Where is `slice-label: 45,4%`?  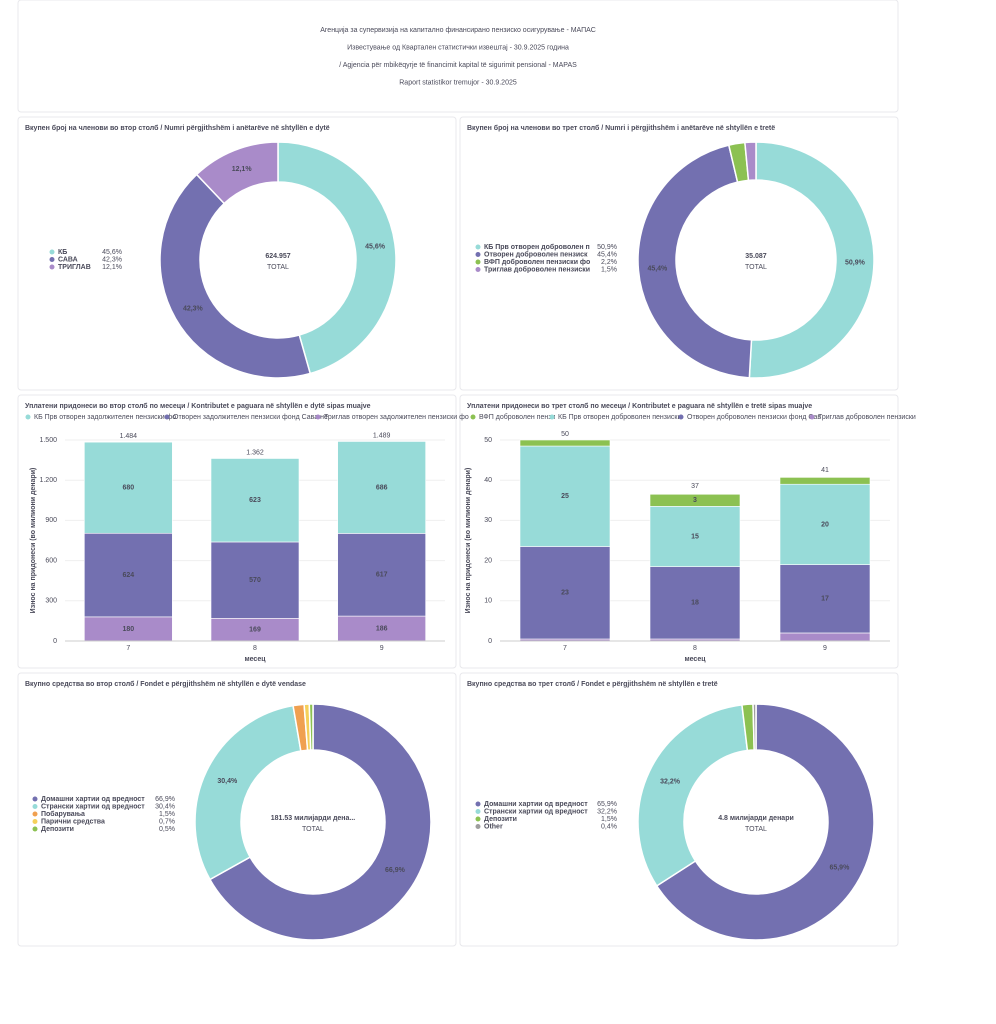 slice-label: 45,4% is located at coordinates (657, 269).